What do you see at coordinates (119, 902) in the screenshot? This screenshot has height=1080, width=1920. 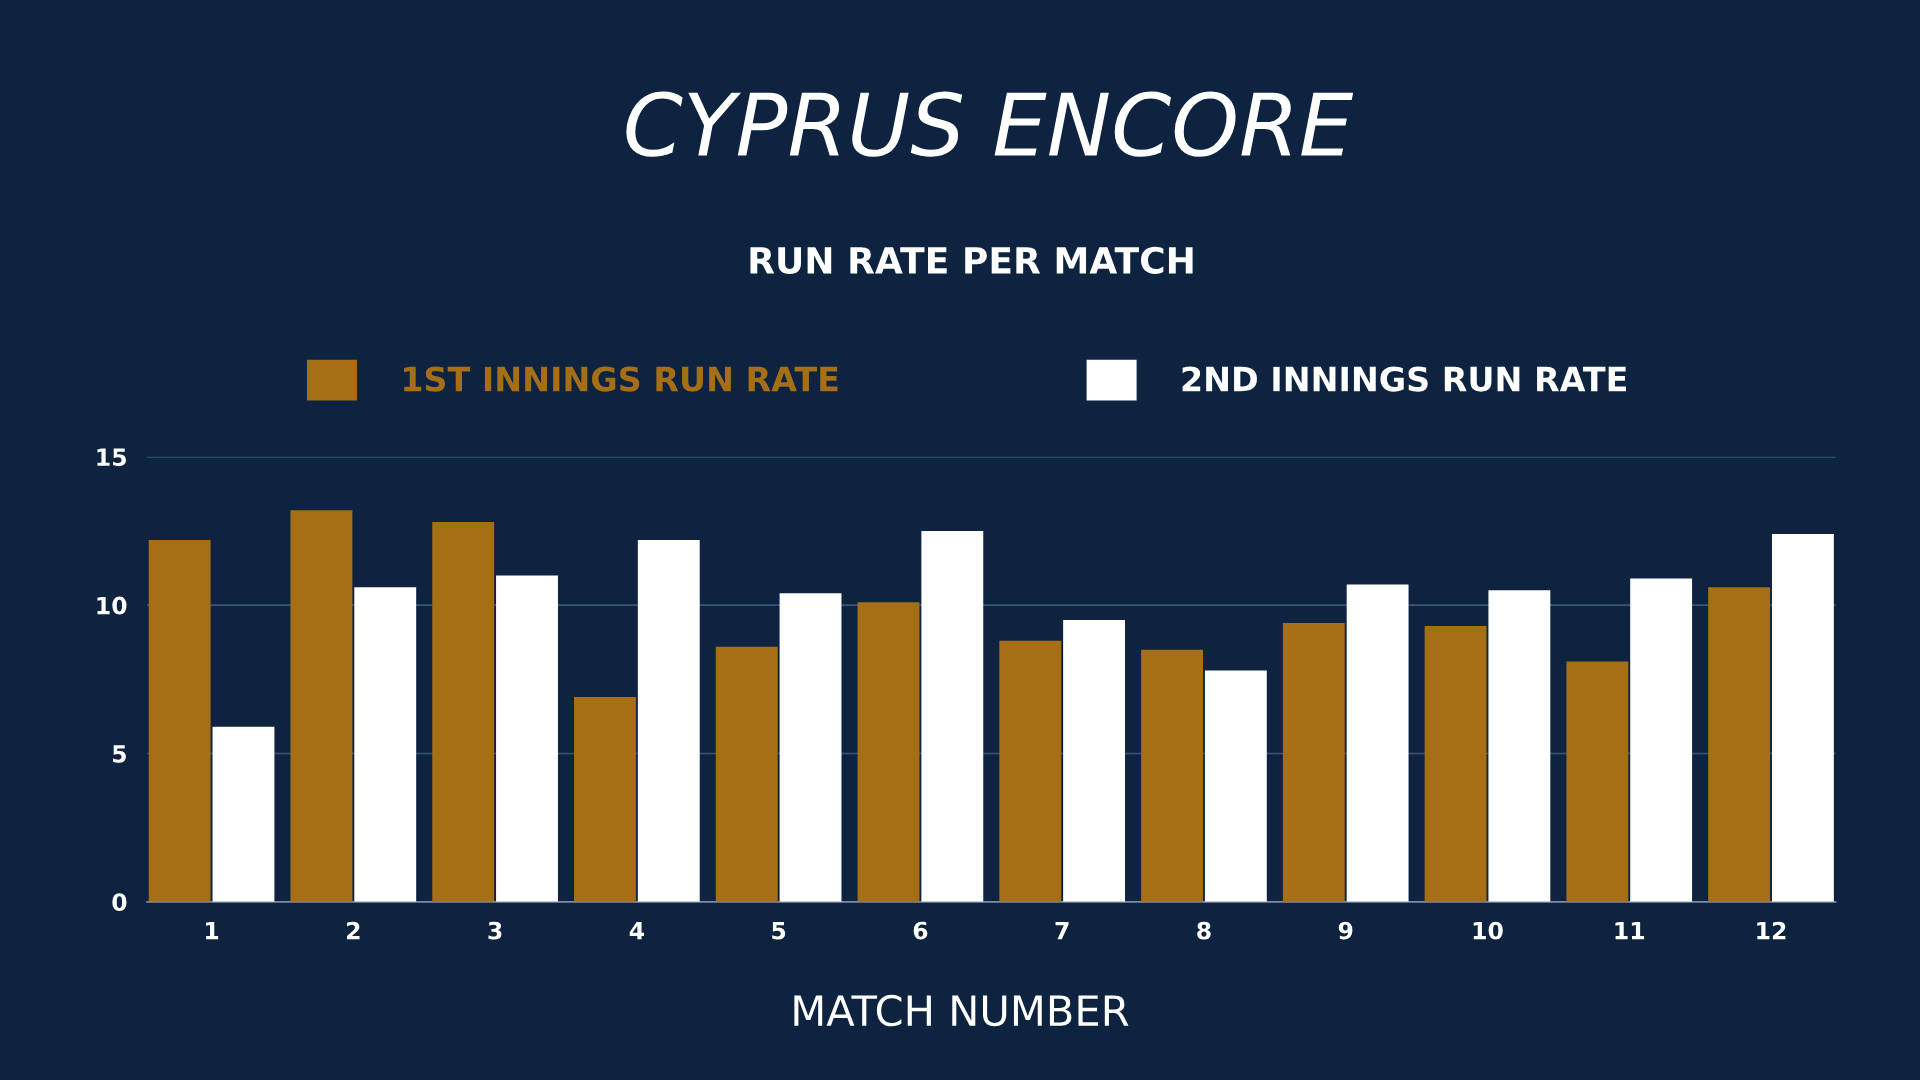 I see `y-tick-label: 0` at bounding box center [119, 902].